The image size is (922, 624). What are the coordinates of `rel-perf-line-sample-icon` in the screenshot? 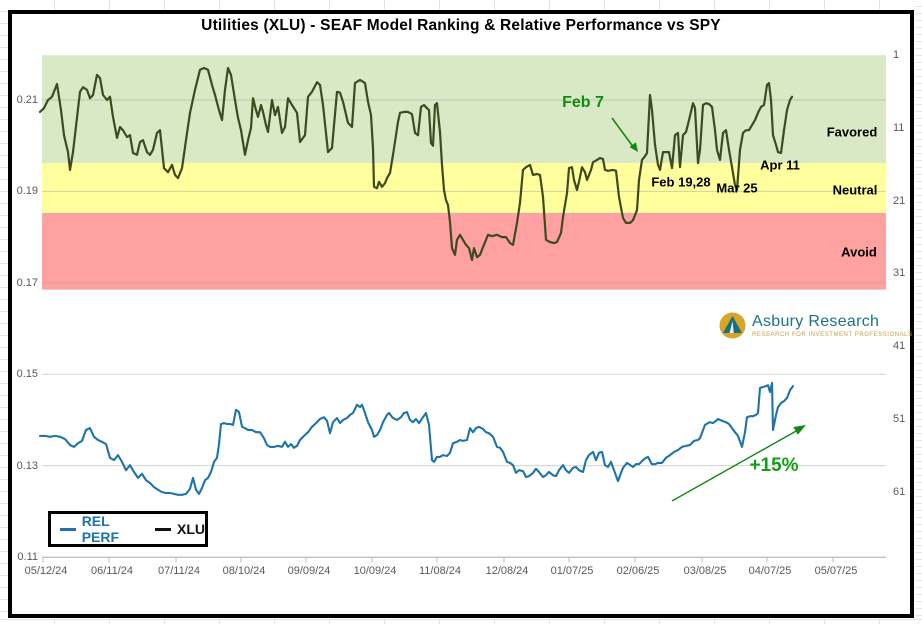 It's located at (68, 529).